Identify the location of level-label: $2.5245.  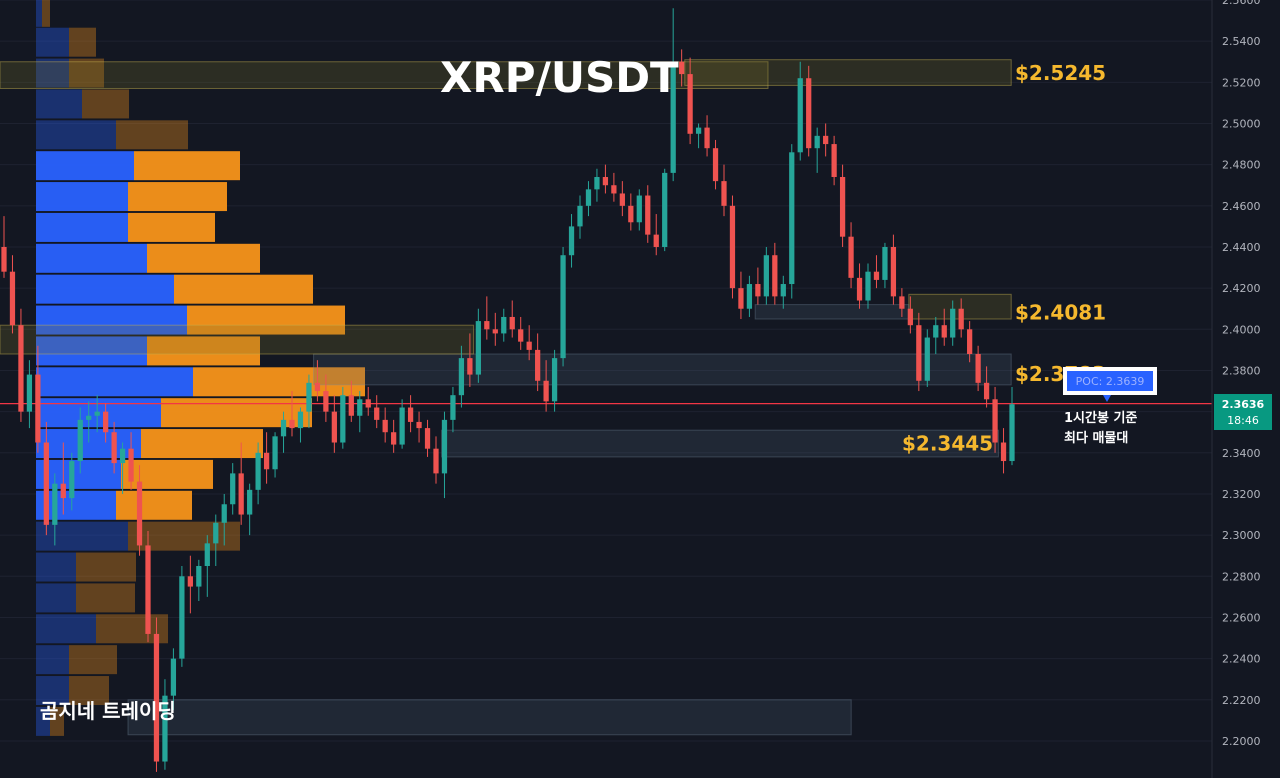
(1060, 73).